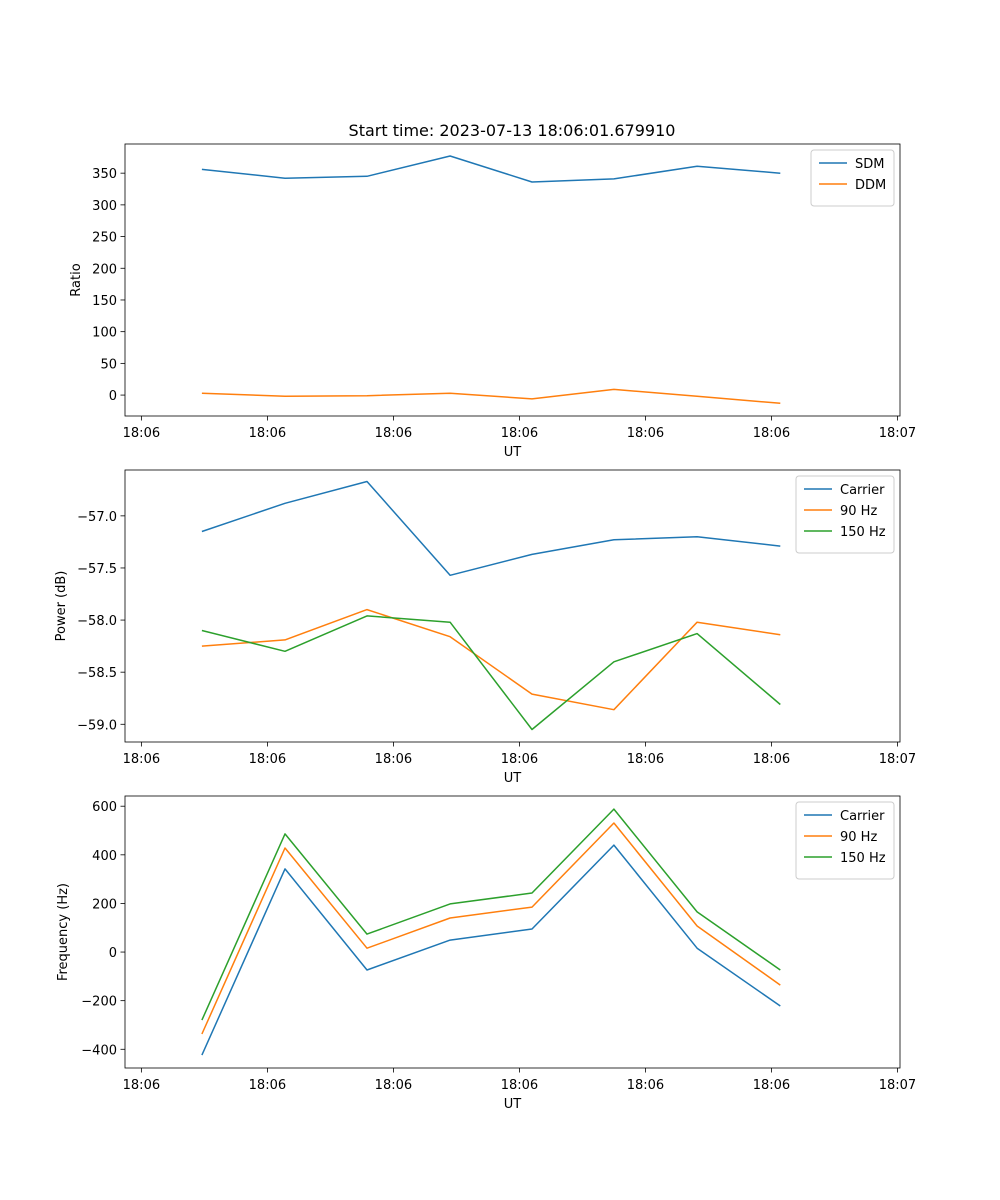 The width and height of the screenshot is (1000, 1200). I want to click on y-tick-label: −200, so click(99, 1002).